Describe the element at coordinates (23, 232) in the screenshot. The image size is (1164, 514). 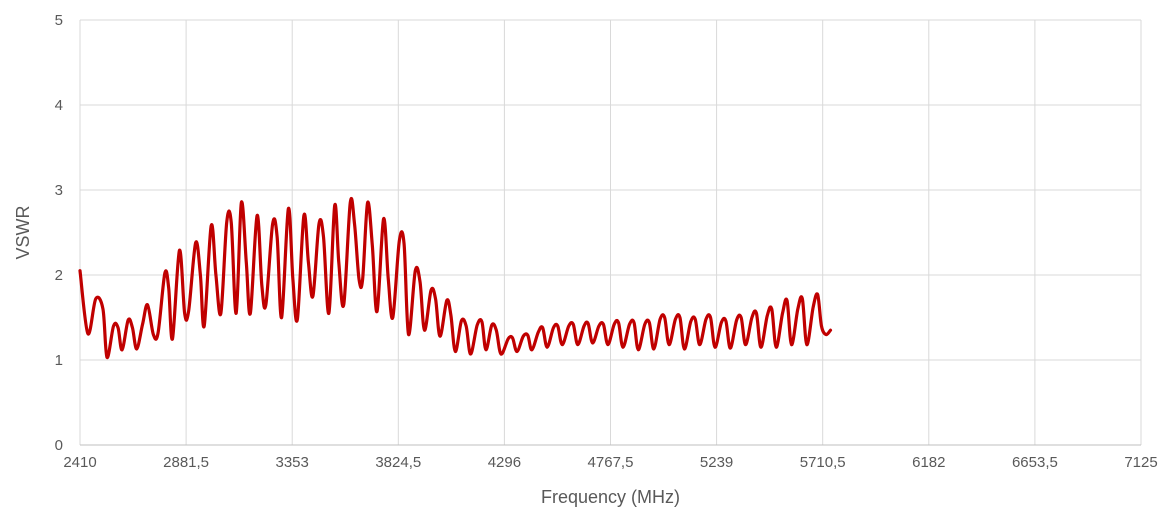
I see `y-axis-title: VSWR` at that location.